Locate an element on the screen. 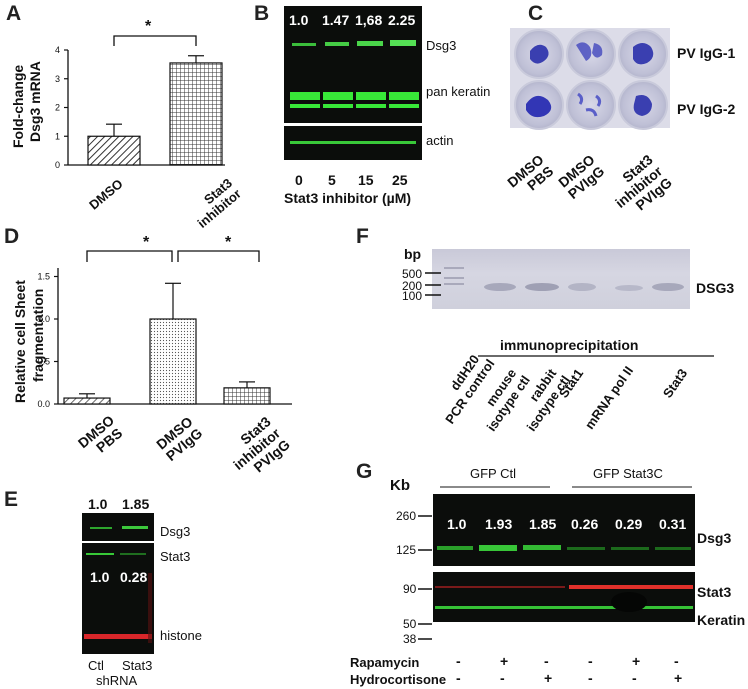 The width and height of the screenshot is (748, 689). panel-f-band-label: DSG3 is located at coordinates (715, 288).